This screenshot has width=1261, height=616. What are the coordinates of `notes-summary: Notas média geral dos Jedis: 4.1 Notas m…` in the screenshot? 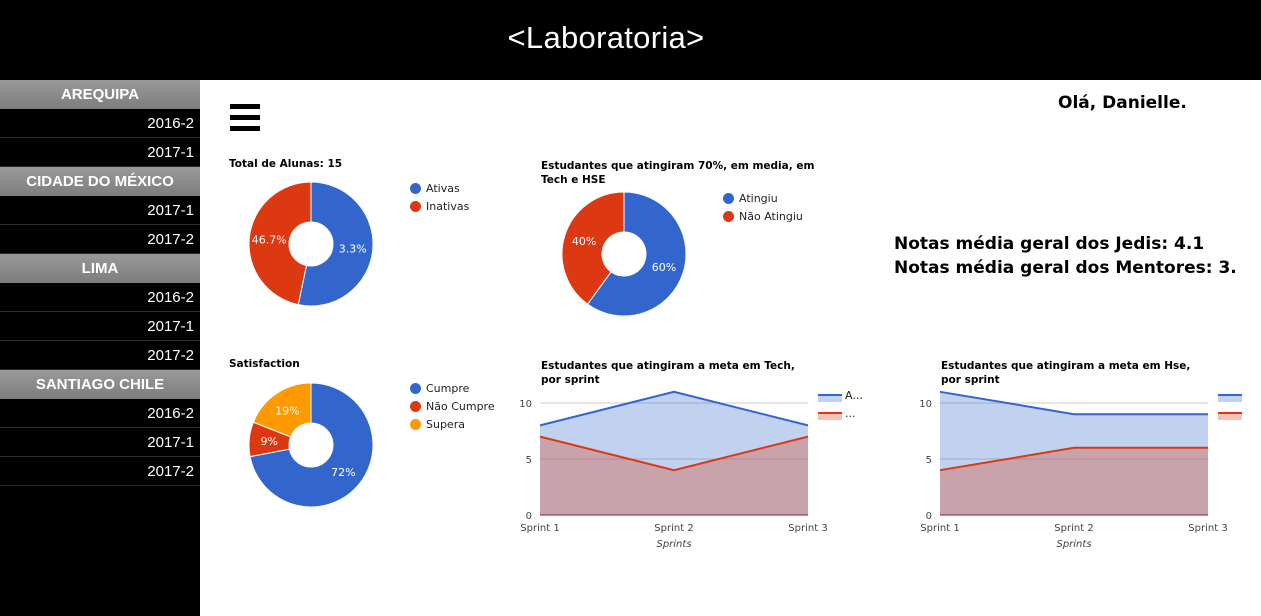 It's located at (1065, 256).